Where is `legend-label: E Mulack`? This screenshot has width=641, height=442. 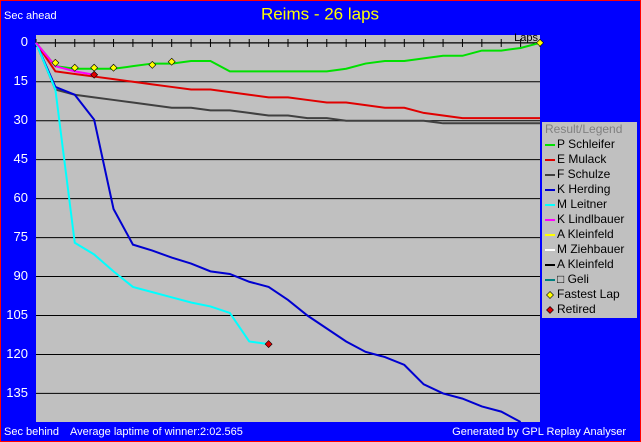 legend-label: E Mulack is located at coordinates (582, 159).